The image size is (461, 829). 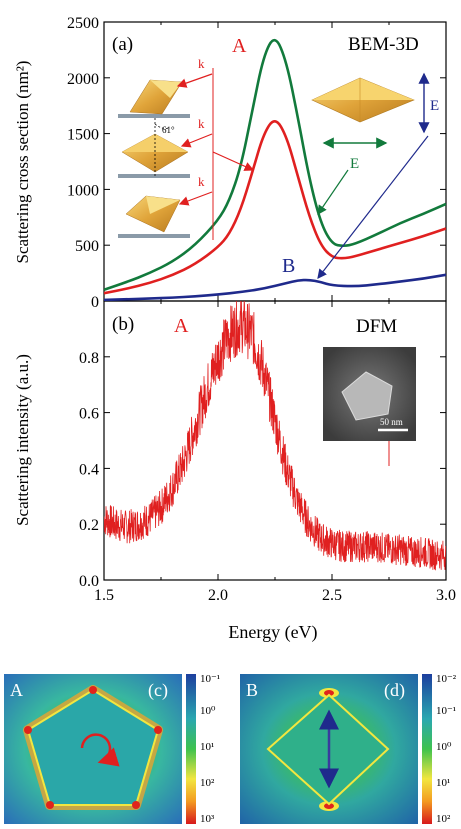 What do you see at coordinates (104, 595) in the screenshot?
I see `x-tick-label: 1.5` at bounding box center [104, 595].